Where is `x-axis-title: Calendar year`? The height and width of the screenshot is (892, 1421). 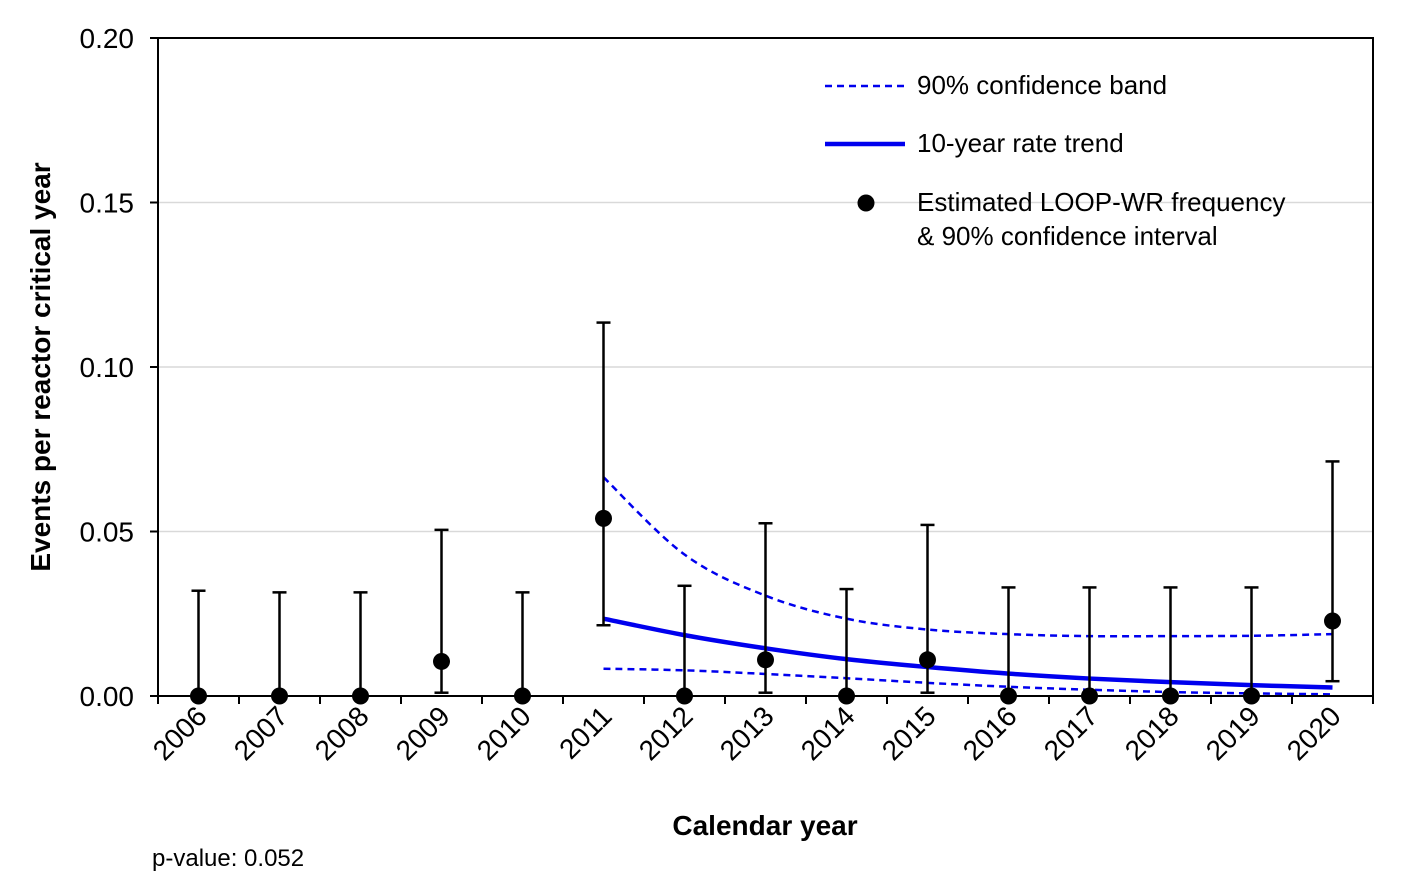
x-axis-title: Calendar year is located at coordinates (764, 825).